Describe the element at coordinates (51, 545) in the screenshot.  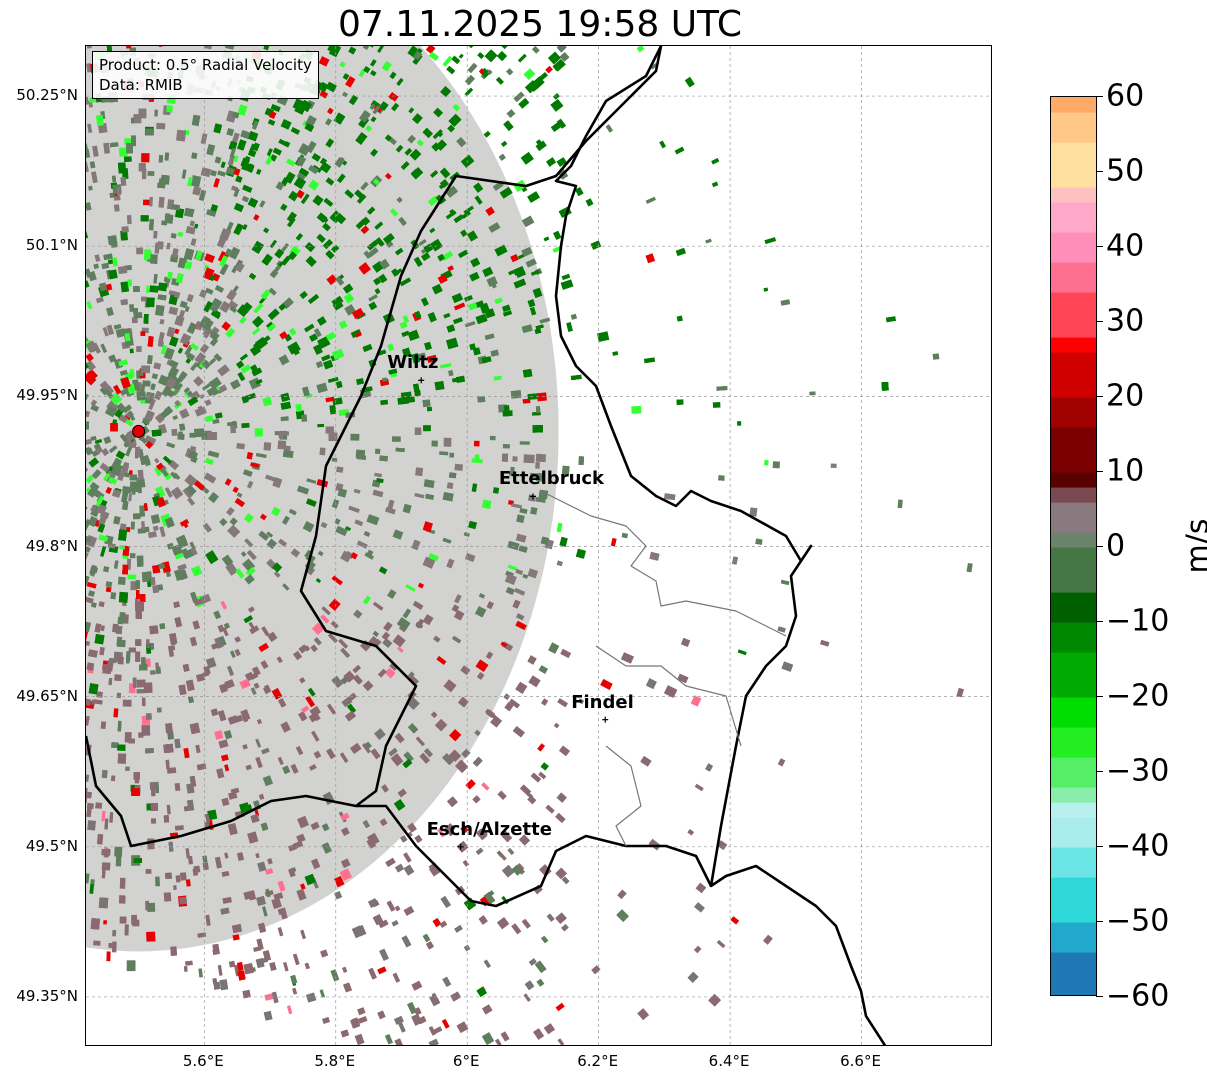
I see `latitude-tick-label: 49.8°N` at that location.